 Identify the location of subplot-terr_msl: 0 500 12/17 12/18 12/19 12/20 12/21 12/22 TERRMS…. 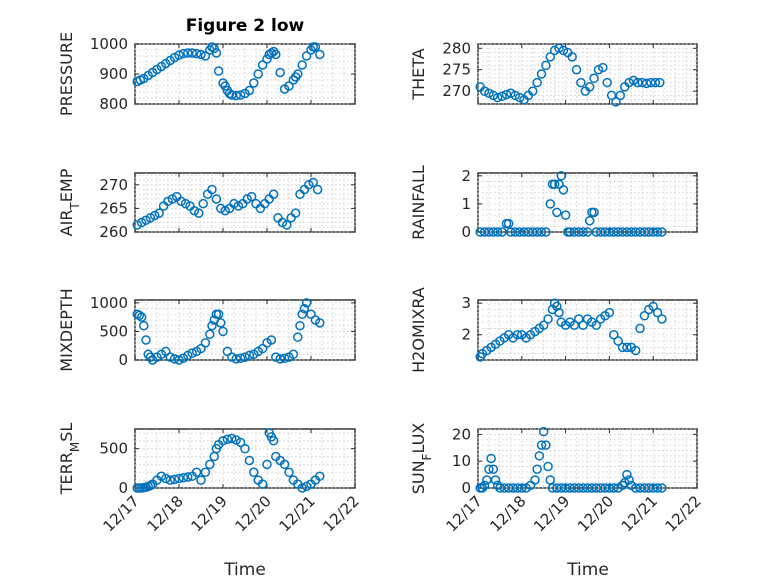
(210, 479).